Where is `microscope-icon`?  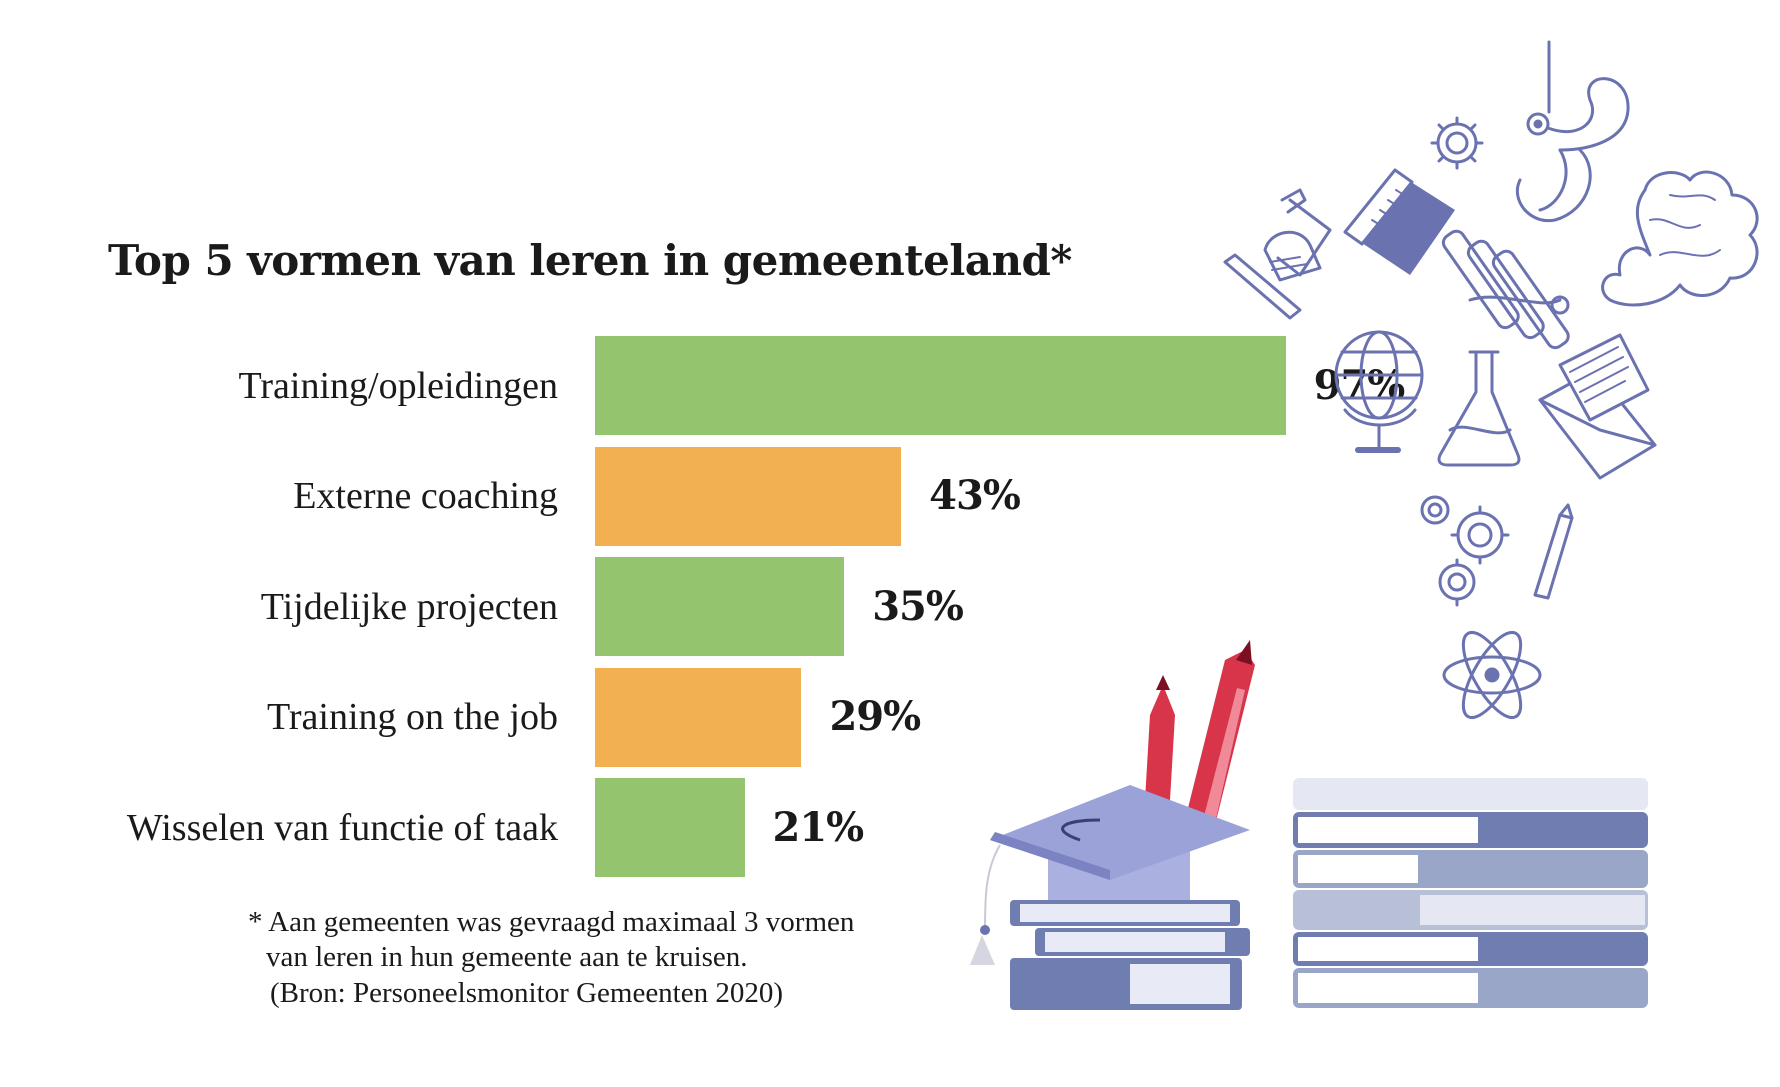 microscope-icon is located at coordinates (1277, 254).